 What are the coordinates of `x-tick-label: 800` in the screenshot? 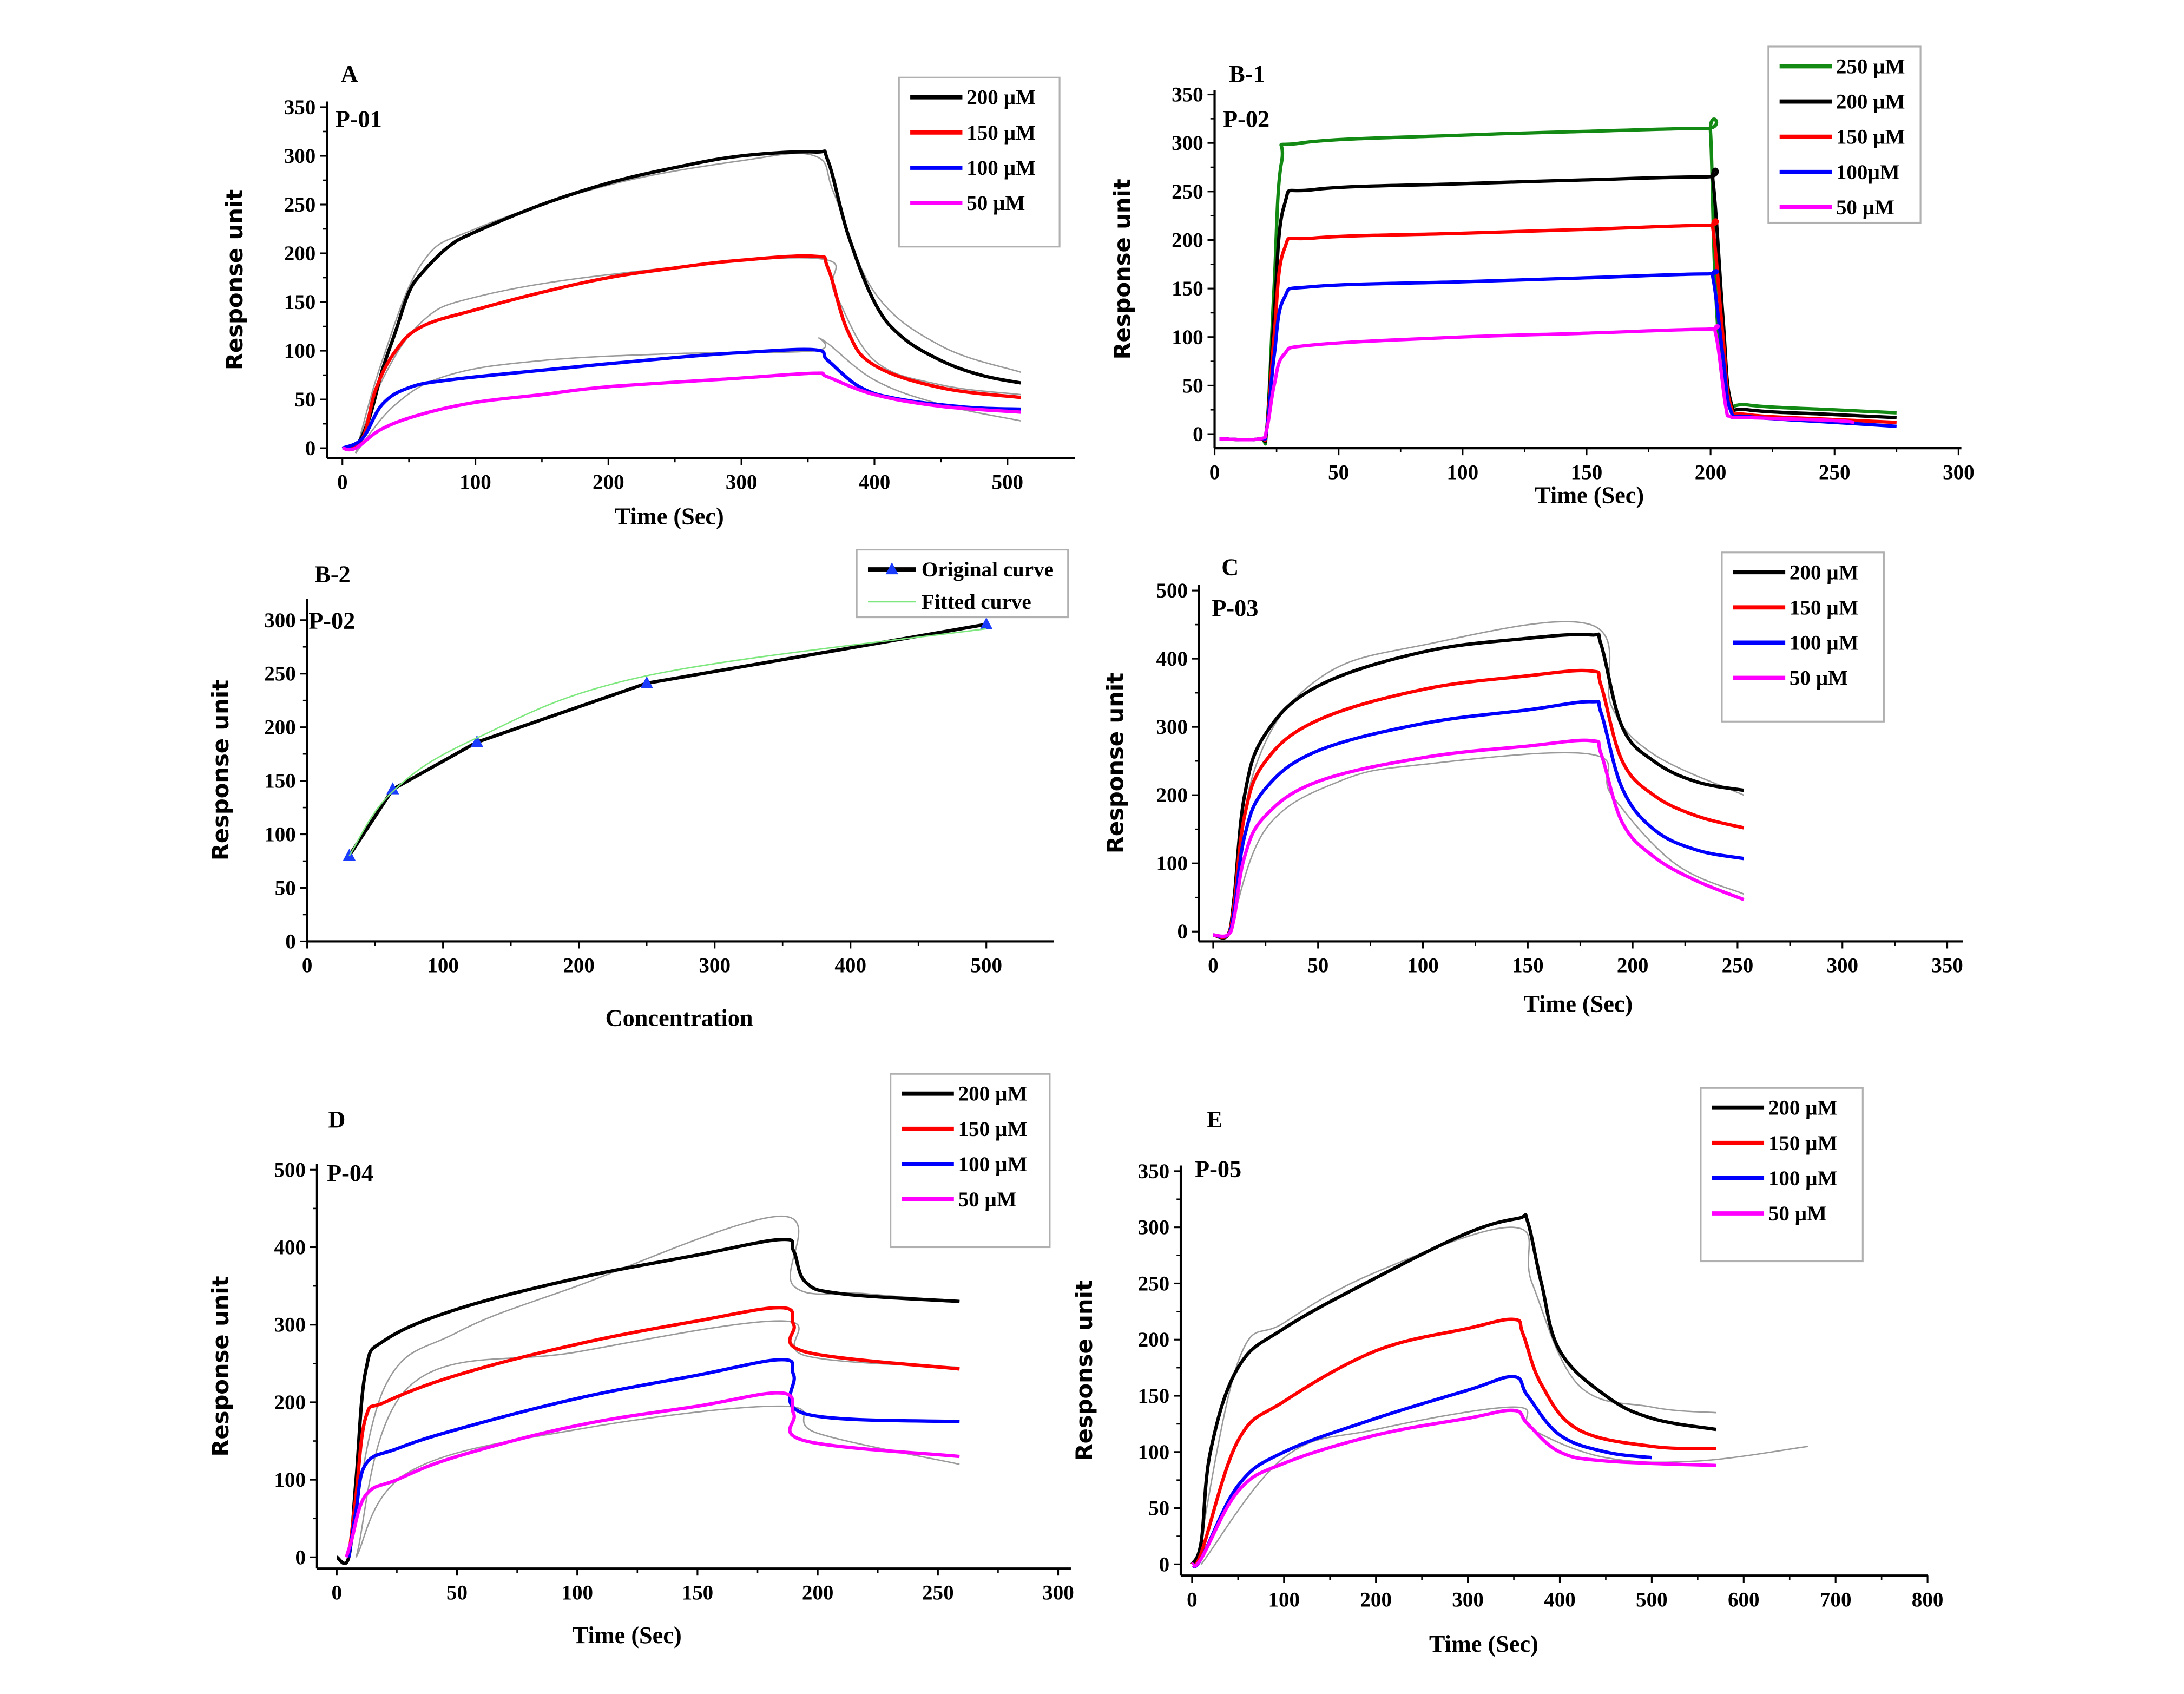 It's located at (1928, 1600).